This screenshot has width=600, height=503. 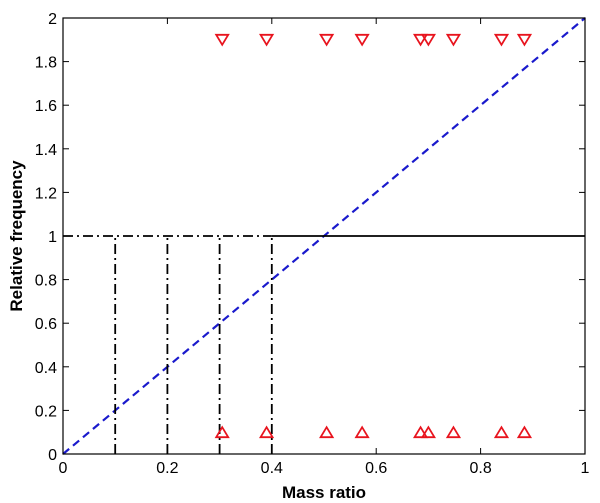 What do you see at coordinates (480, 468) in the screenshot?
I see `x-tick-label: 0.8` at bounding box center [480, 468].